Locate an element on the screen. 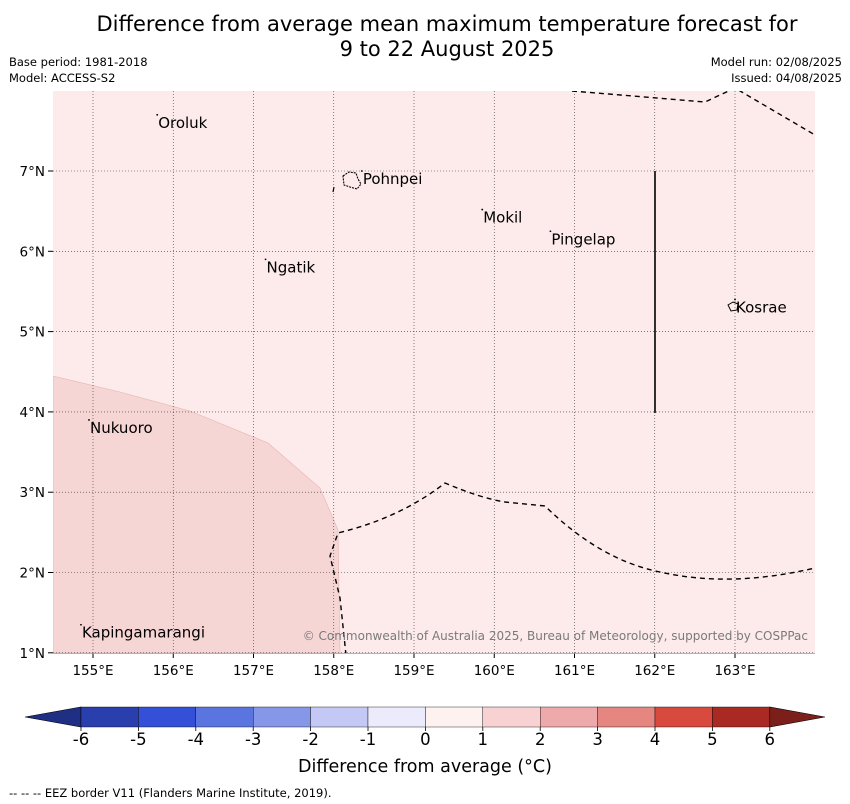 The width and height of the screenshot is (850, 804). place-label: Pingelap is located at coordinates (583, 239).